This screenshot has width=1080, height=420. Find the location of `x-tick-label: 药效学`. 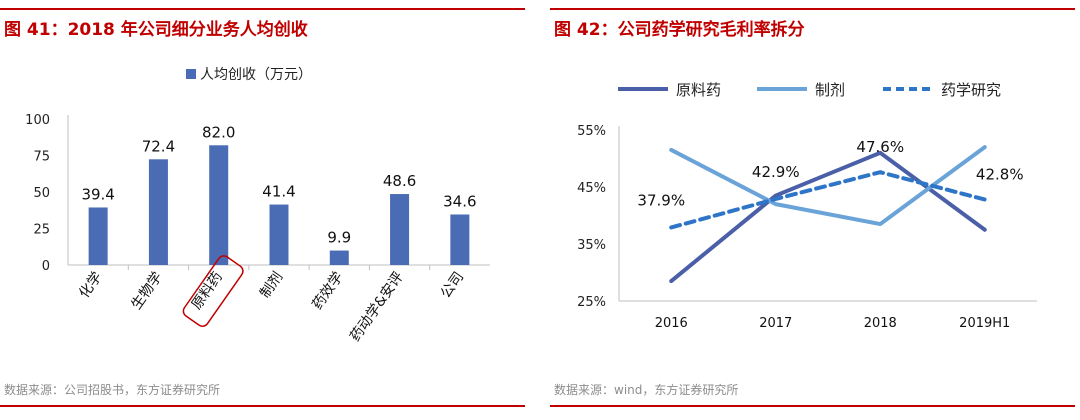

x-tick-label: 药效学 is located at coordinates (327, 291).